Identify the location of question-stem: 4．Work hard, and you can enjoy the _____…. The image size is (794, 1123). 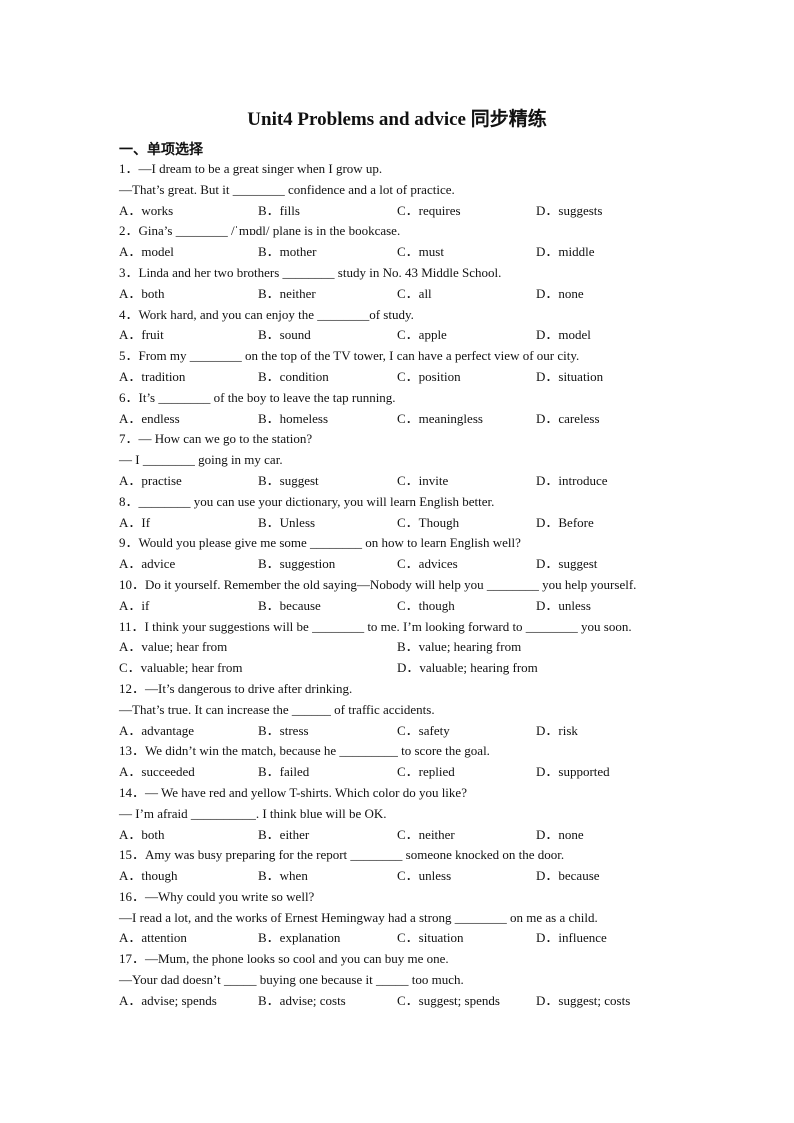
(266, 314).